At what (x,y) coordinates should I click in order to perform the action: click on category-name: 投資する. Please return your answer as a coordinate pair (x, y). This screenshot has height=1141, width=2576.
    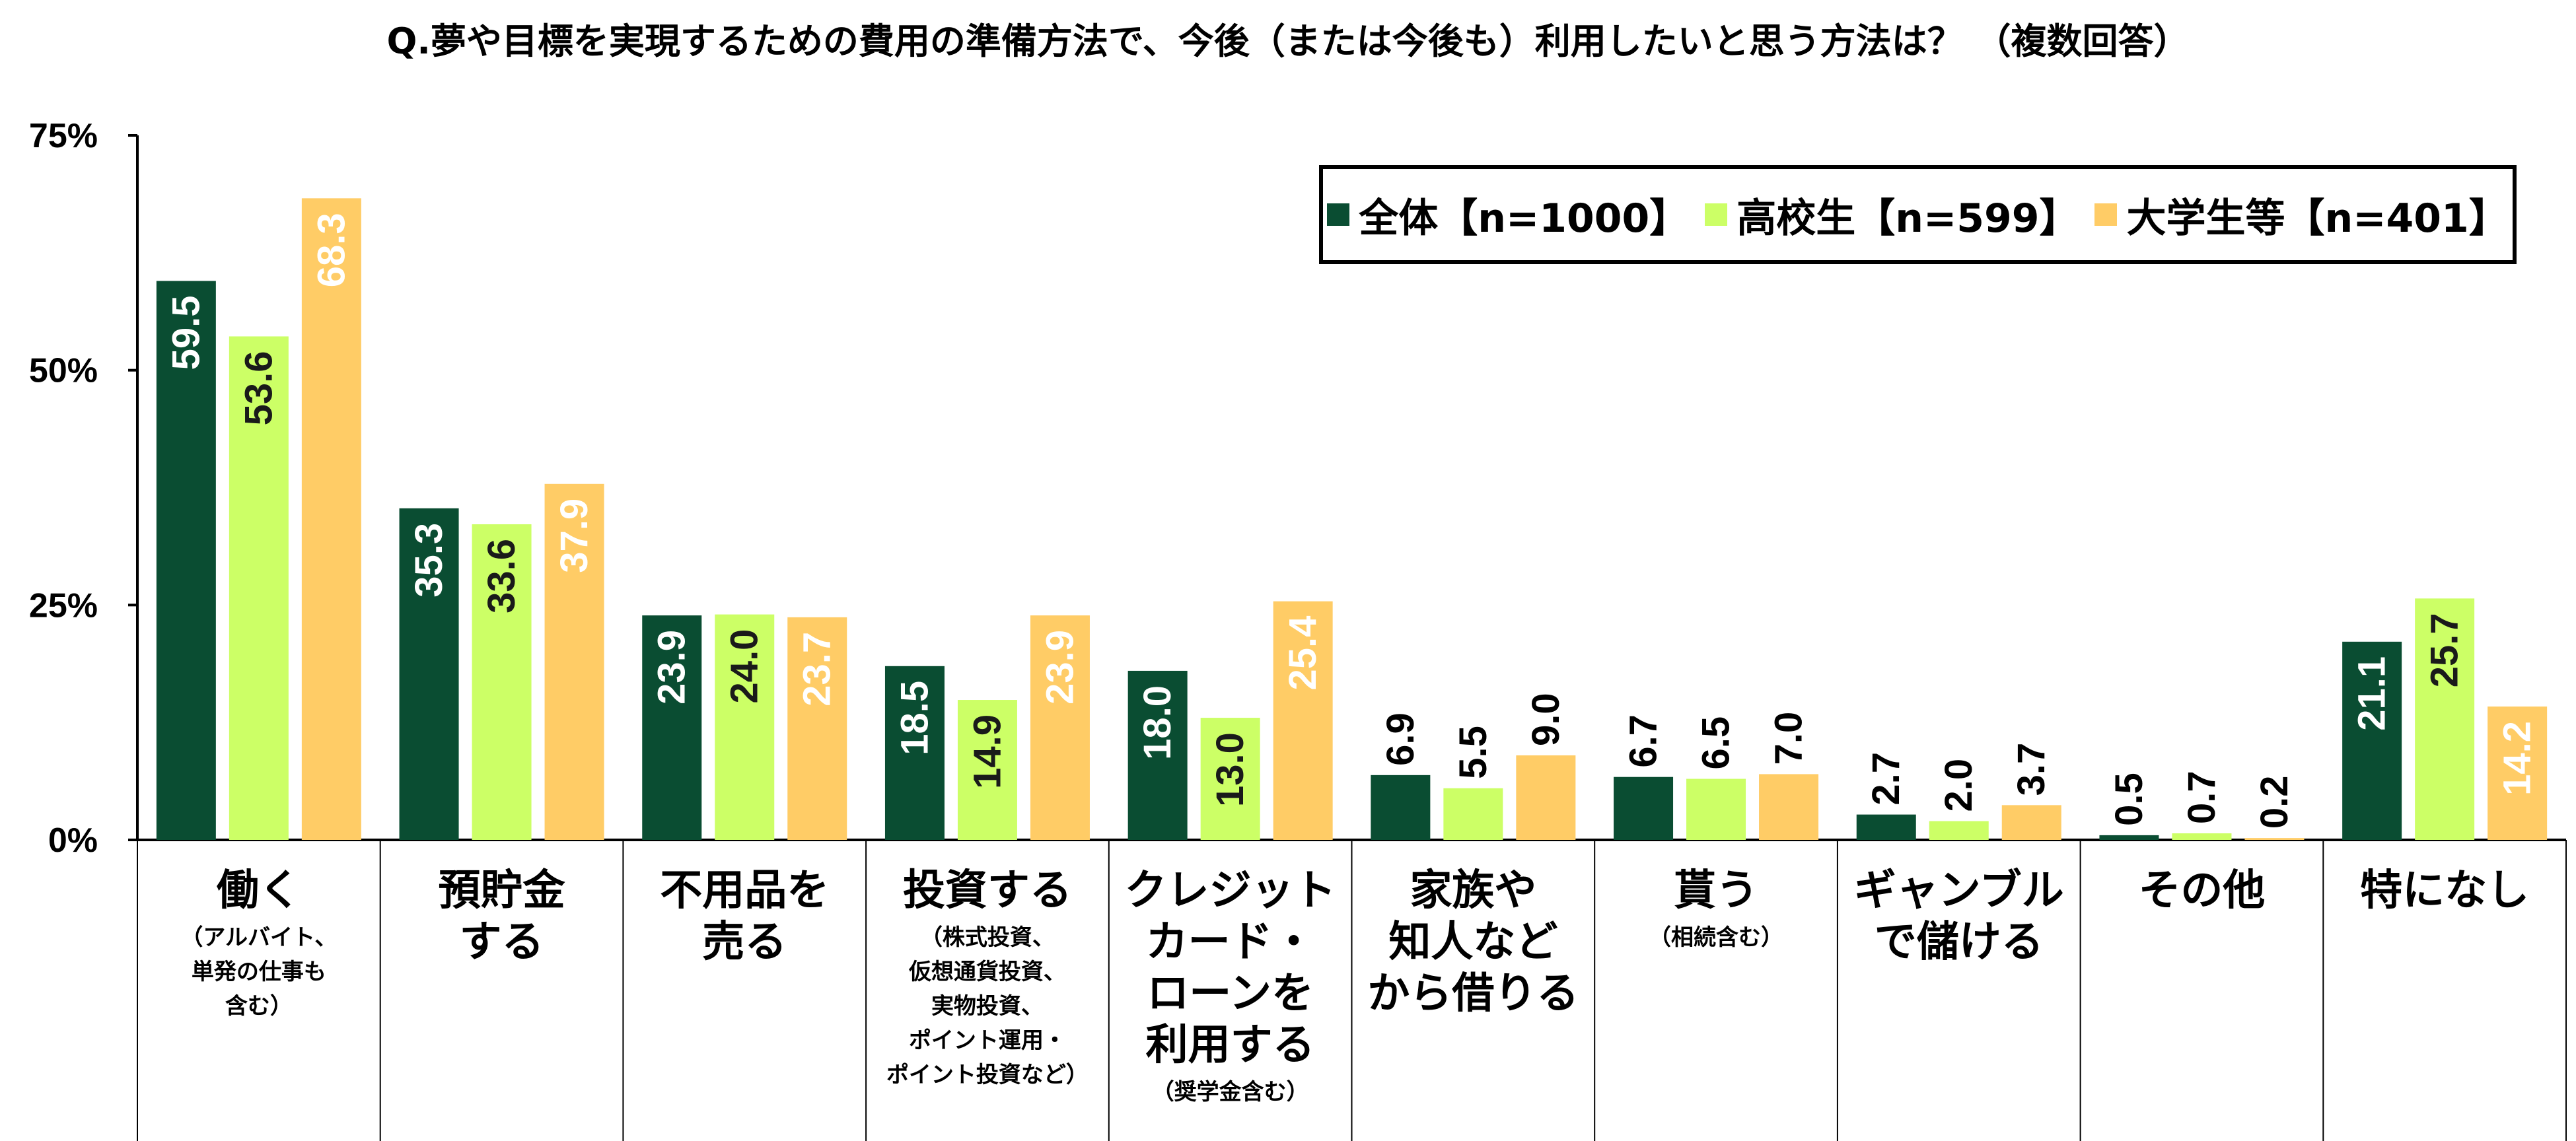
    Looking at the image, I should click on (987, 891).